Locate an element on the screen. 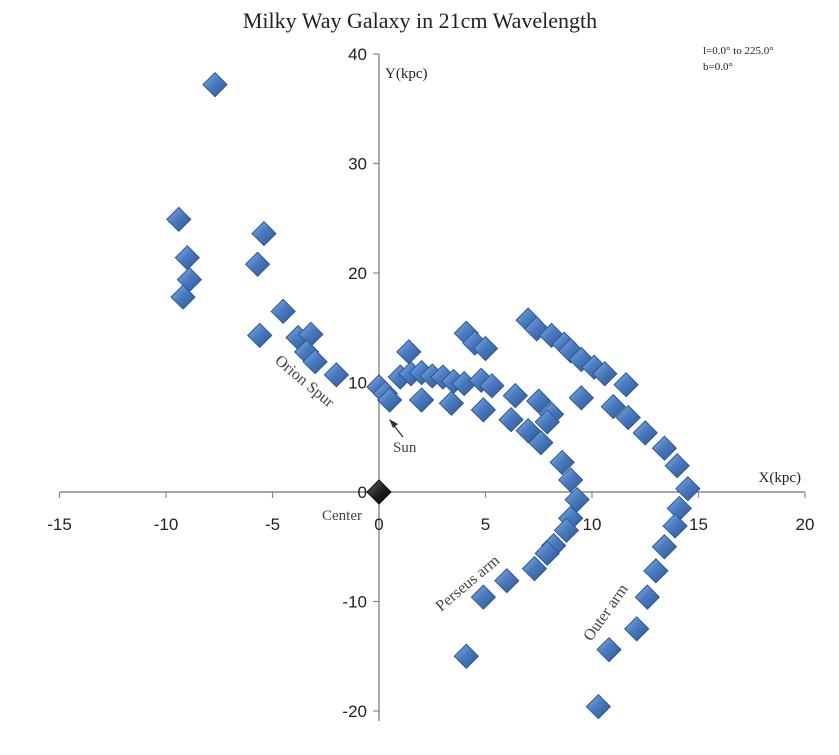 This screenshot has width=839, height=755. latitude-text: b=0.0° is located at coordinates (718, 67).